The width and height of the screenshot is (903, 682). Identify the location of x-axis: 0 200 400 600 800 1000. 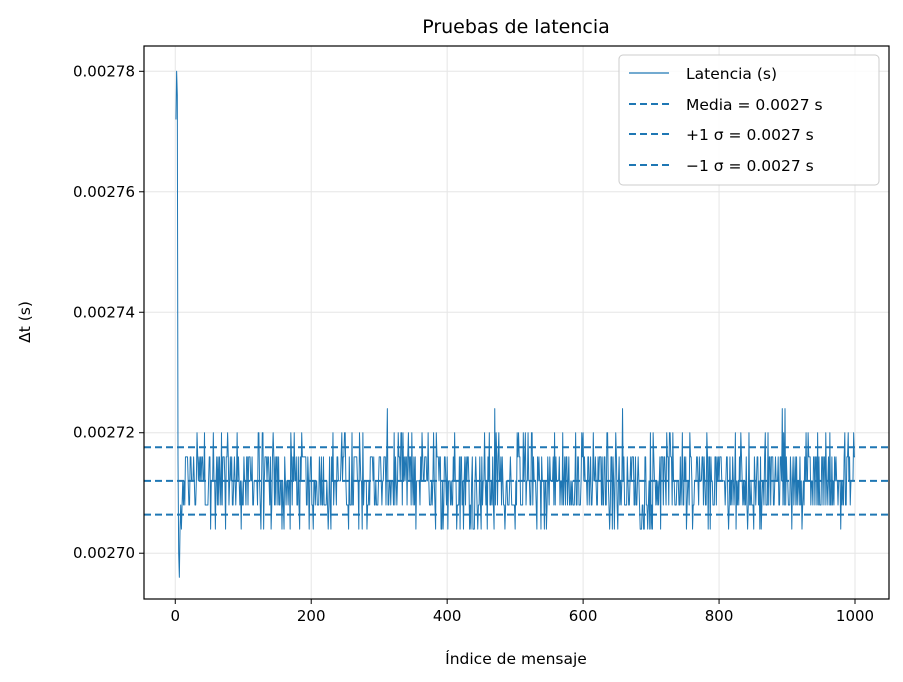
(522, 612).